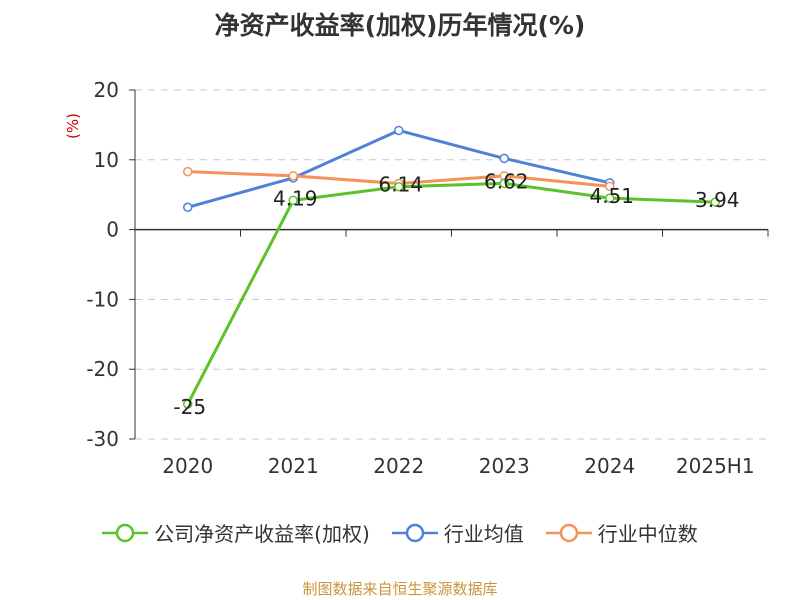 The height and width of the screenshot is (600, 800). Describe the element at coordinates (647, 534) in the screenshot. I see `legend-label-industry-median: 行业中位数` at that location.